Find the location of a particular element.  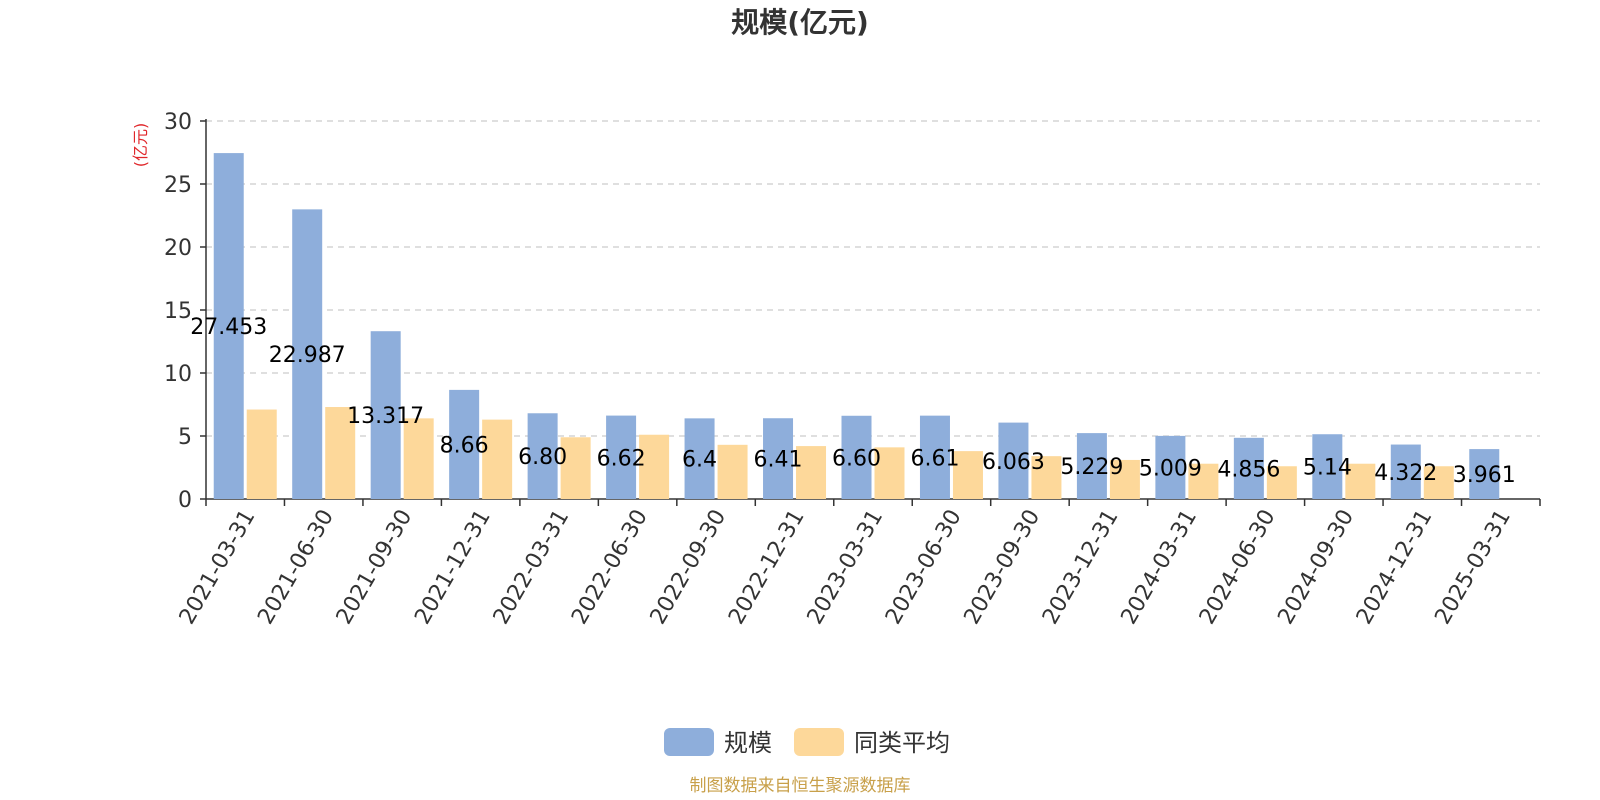

y-tick-label: 25 is located at coordinates (178, 185).